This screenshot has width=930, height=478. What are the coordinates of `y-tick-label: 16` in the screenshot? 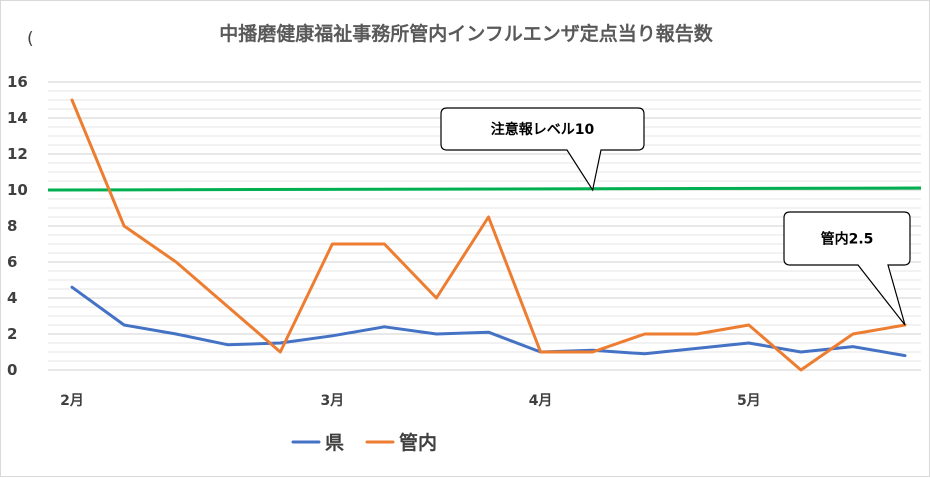 It's located at (17, 82).